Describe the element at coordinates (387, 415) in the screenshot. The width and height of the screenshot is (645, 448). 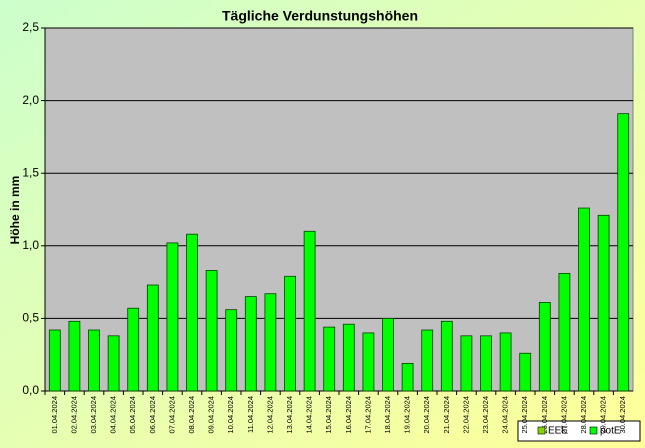
I see `x-tick-label: 18.04.2024` at that location.